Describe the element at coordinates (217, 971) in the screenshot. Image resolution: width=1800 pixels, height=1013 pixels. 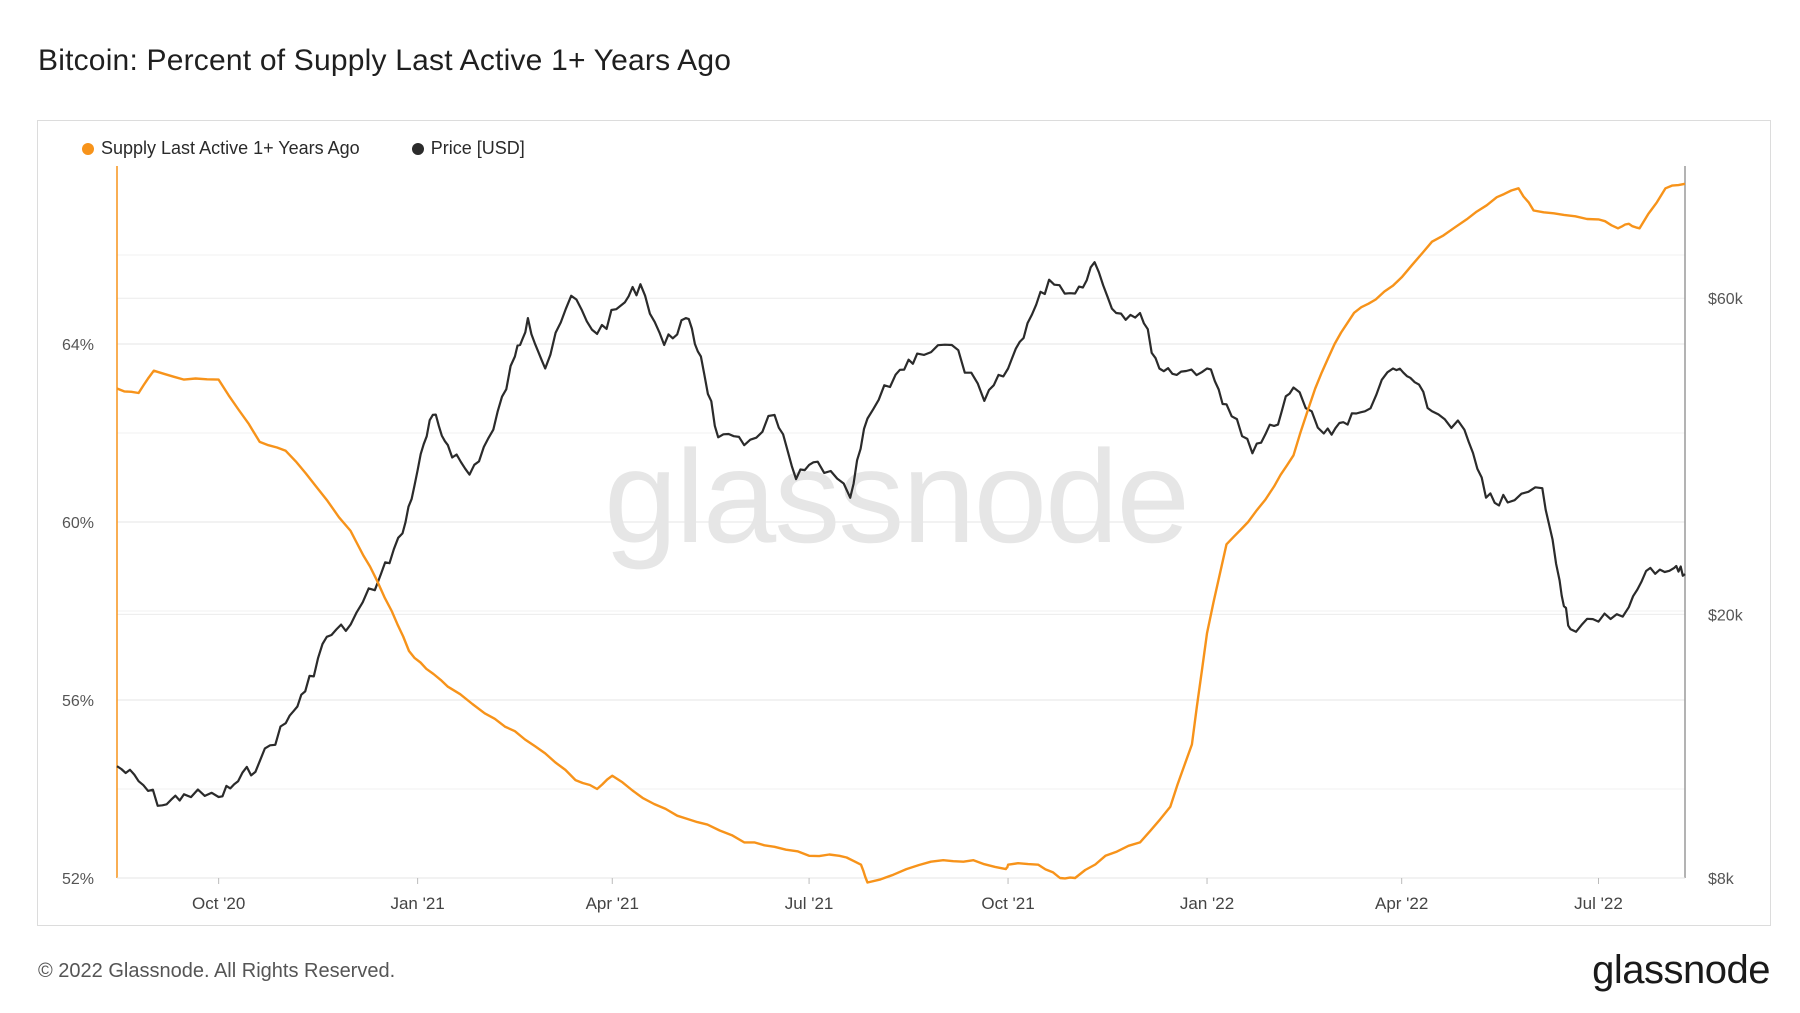
I see `footer-copyright: © 2022 Glassnode. All Rights Reserved.` at that location.